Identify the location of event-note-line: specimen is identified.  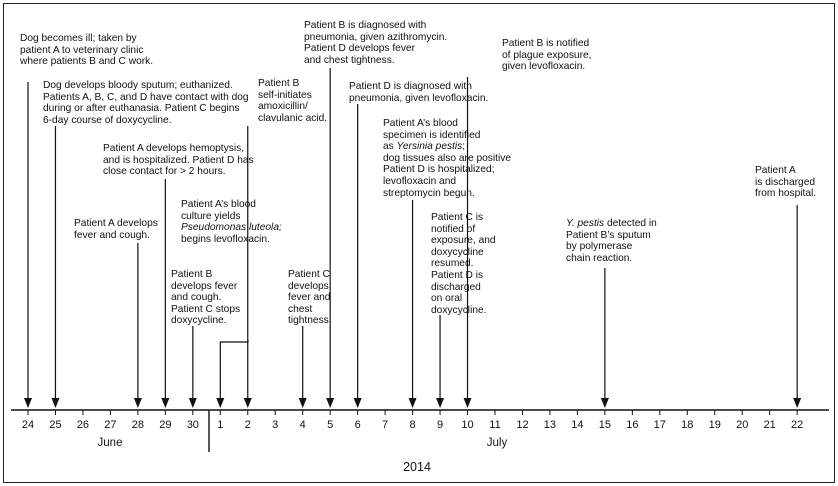
(432, 135).